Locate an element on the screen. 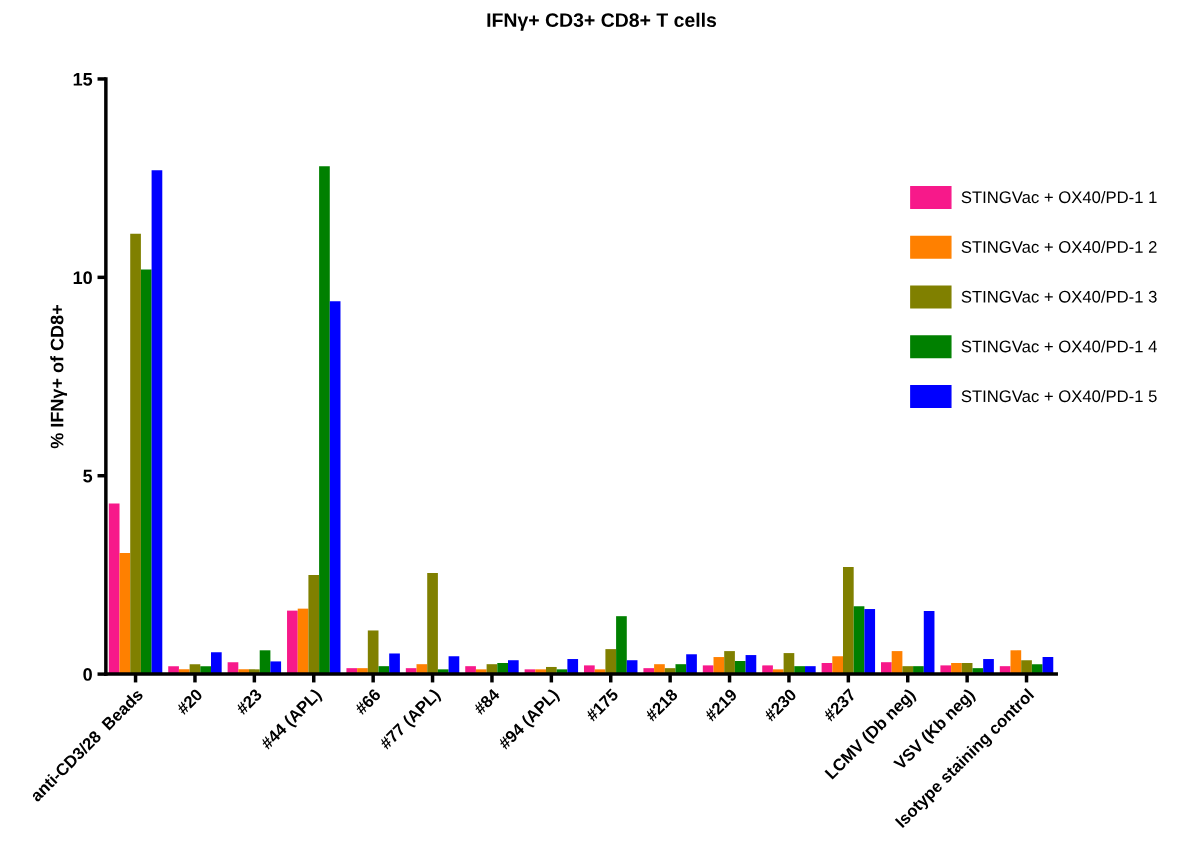 The image size is (1203, 849). y-axis-title: % IFNγ+ of CD8+ is located at coordinates (59, 377).